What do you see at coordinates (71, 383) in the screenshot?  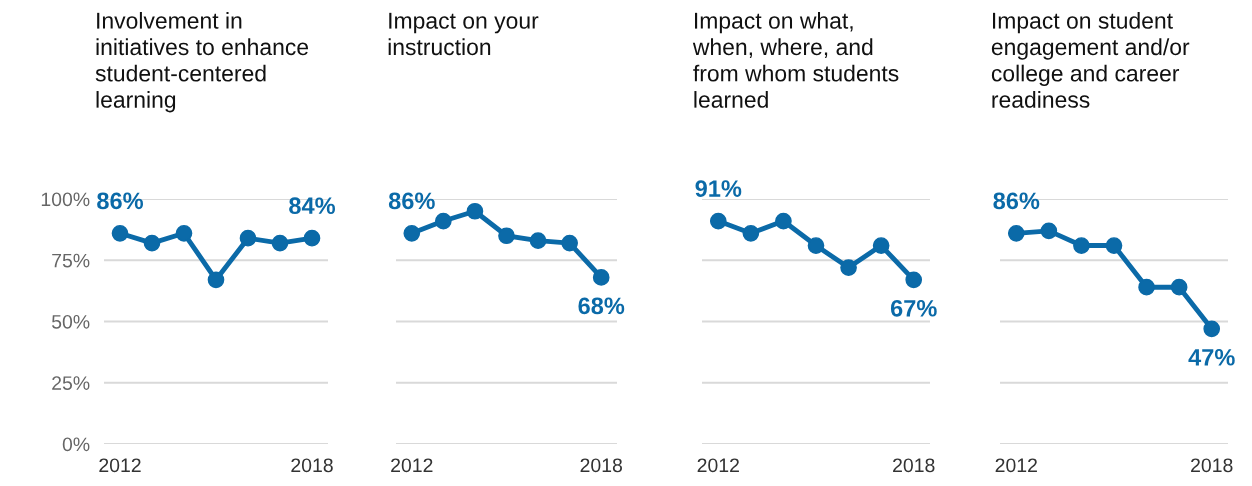 I see `y-tick-label: 25%` at bounding box center [71, 383].